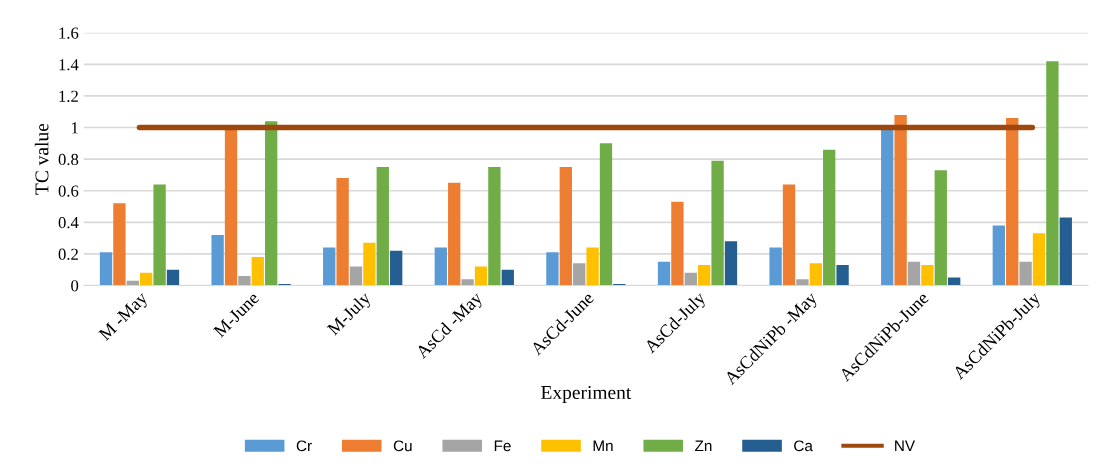  I want to click on legend-label: Cr, so click(304, 446).